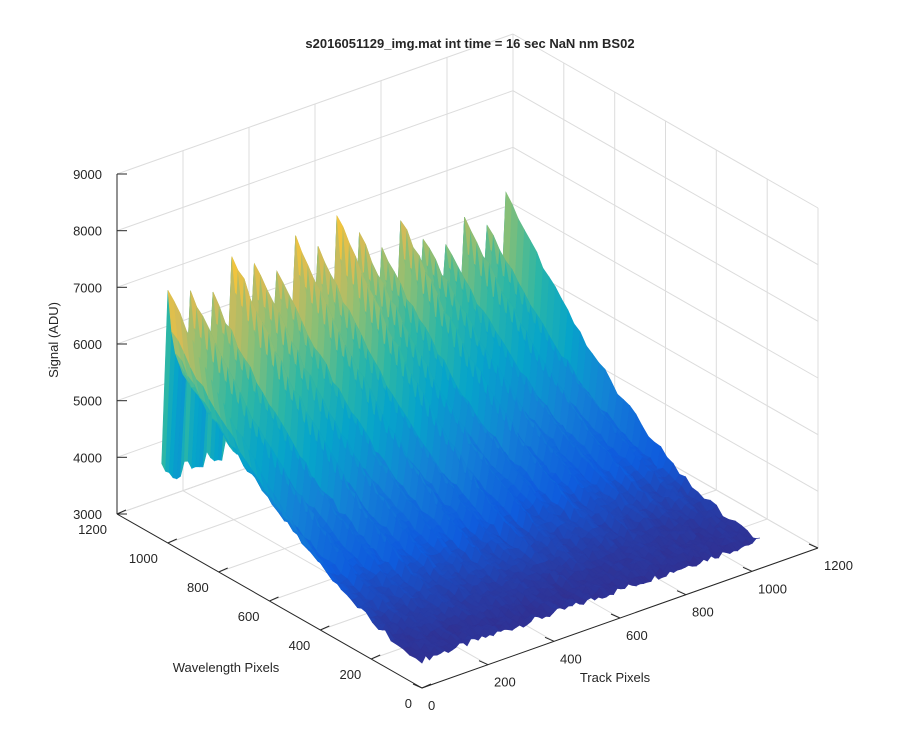 The height and width of the screenshot is (755, 900). Describe the element at coordinates (87, 401) in the screenshot. I see `z-tick-label: 5000` at that location.